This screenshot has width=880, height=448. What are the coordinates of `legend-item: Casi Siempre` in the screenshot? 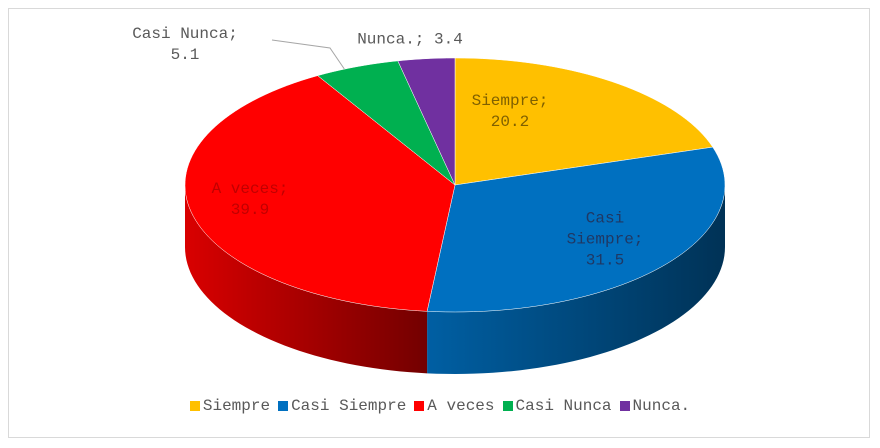 It's located at (342, 406).